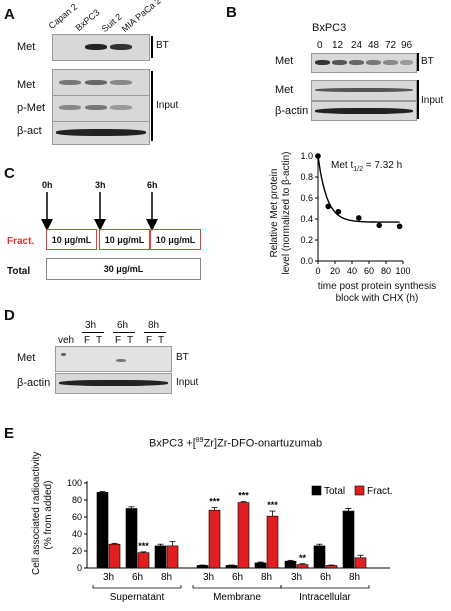 The width and height of the screenshot is (451, 611). Describe the element at coordinates (334, 491) in the screenshot. I see `legend-label-total: Total` at that location.